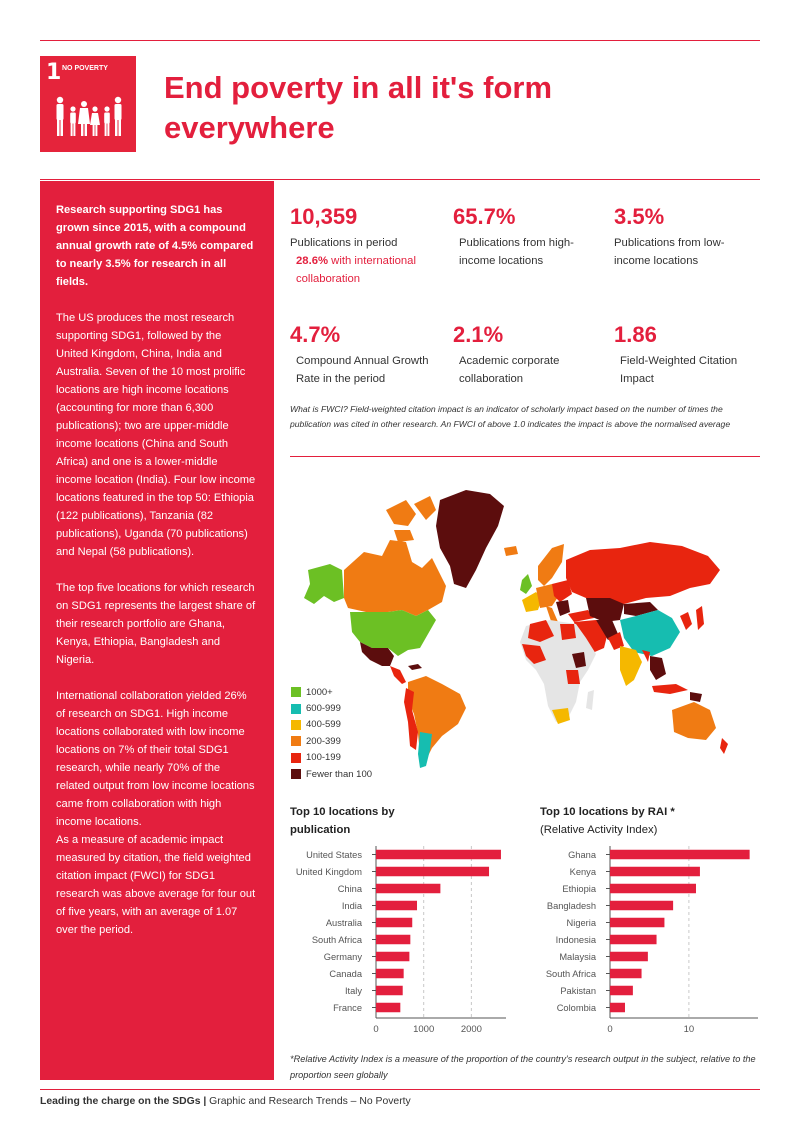  Describe the element at coordinates (323, 741) in the screenshot. I see `legend-label: 200-399` at that location.